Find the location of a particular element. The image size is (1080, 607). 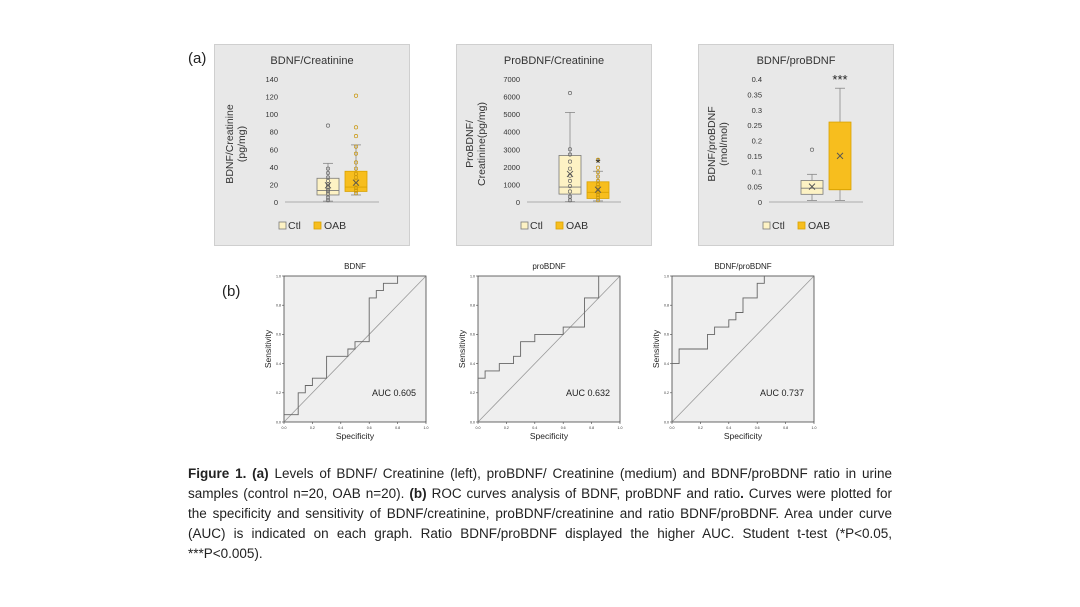

caption-a-label: (a) is located at coordinates (260, 473).